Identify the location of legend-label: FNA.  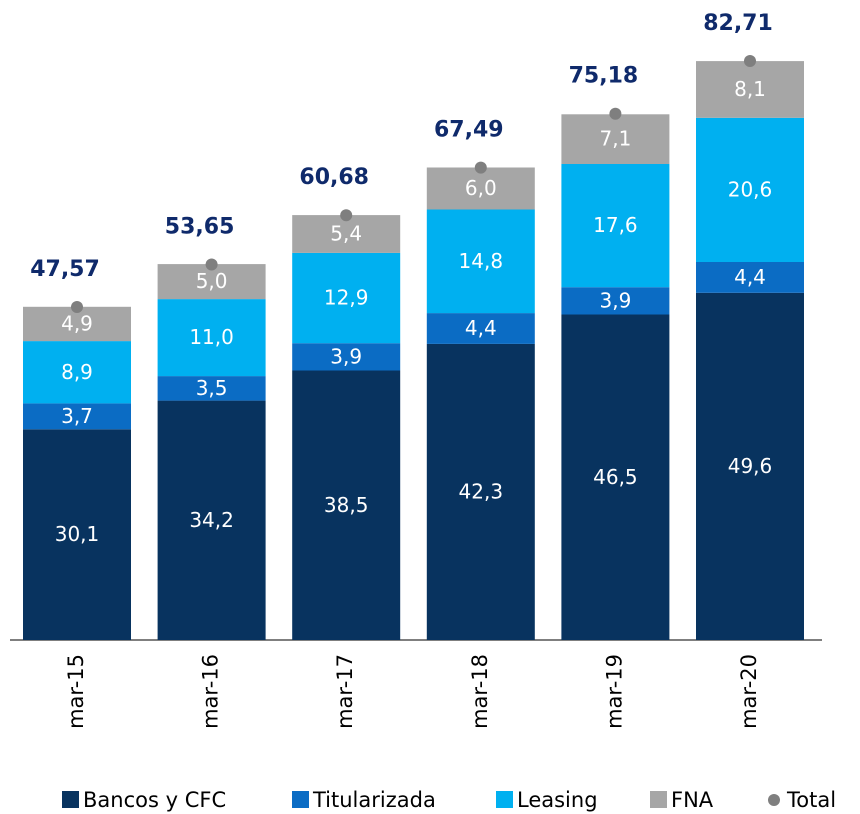
(692, 800).